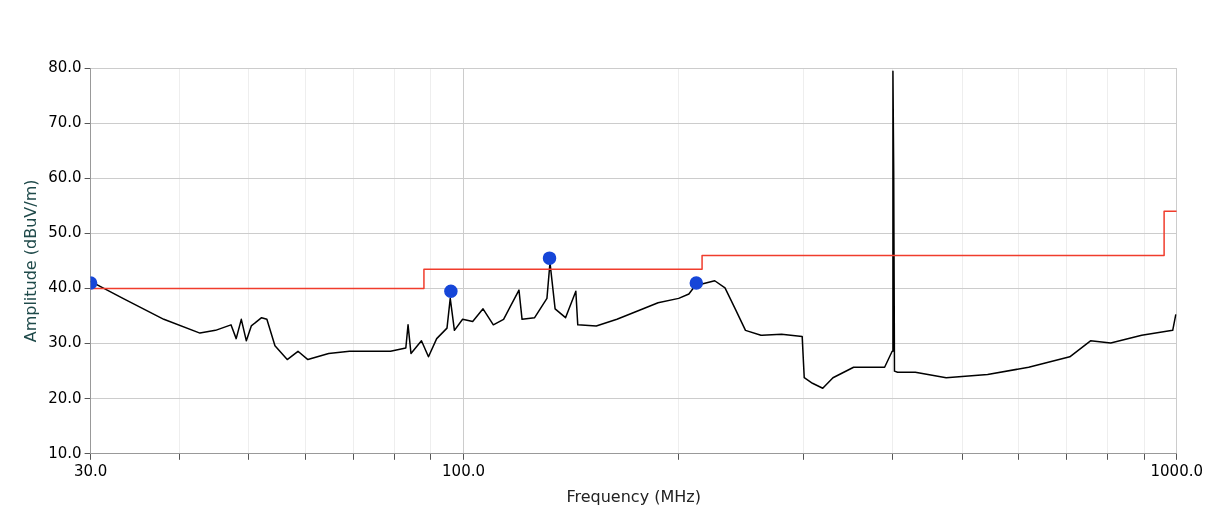  I want to click on x-tick-label: 30.0, so click(90, 470).